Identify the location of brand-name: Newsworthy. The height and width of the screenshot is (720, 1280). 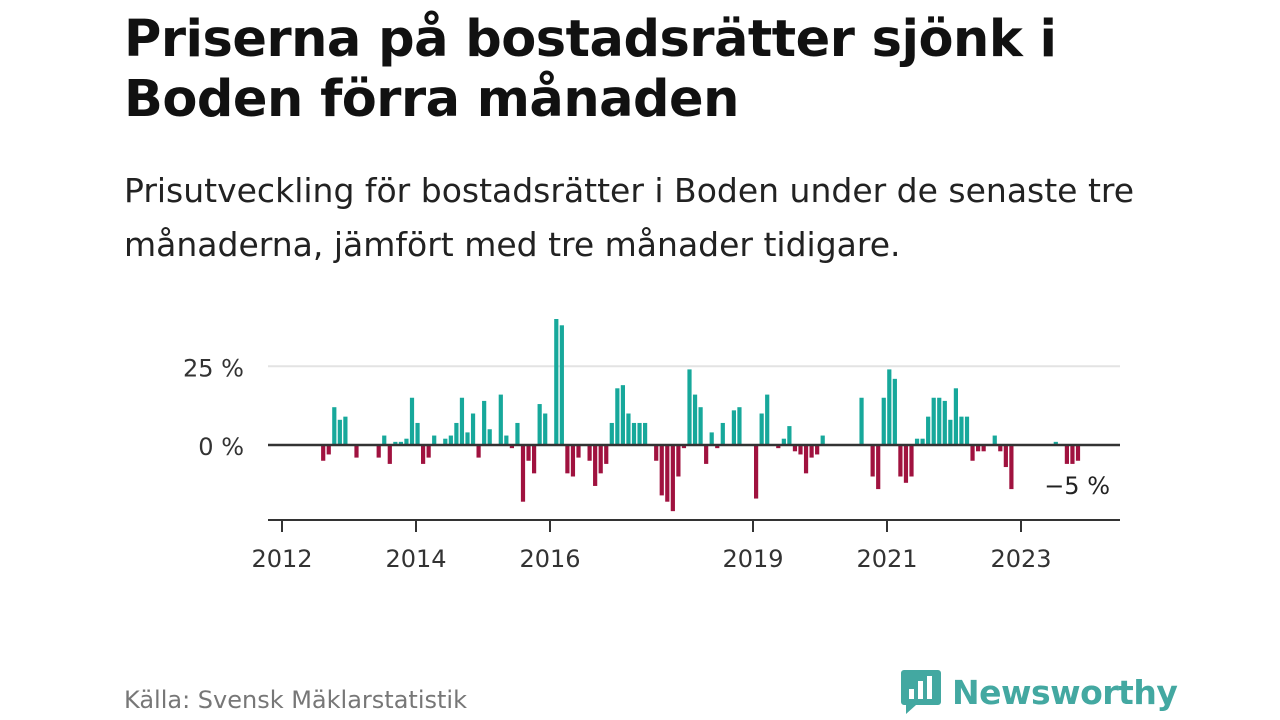
(1065, 692).